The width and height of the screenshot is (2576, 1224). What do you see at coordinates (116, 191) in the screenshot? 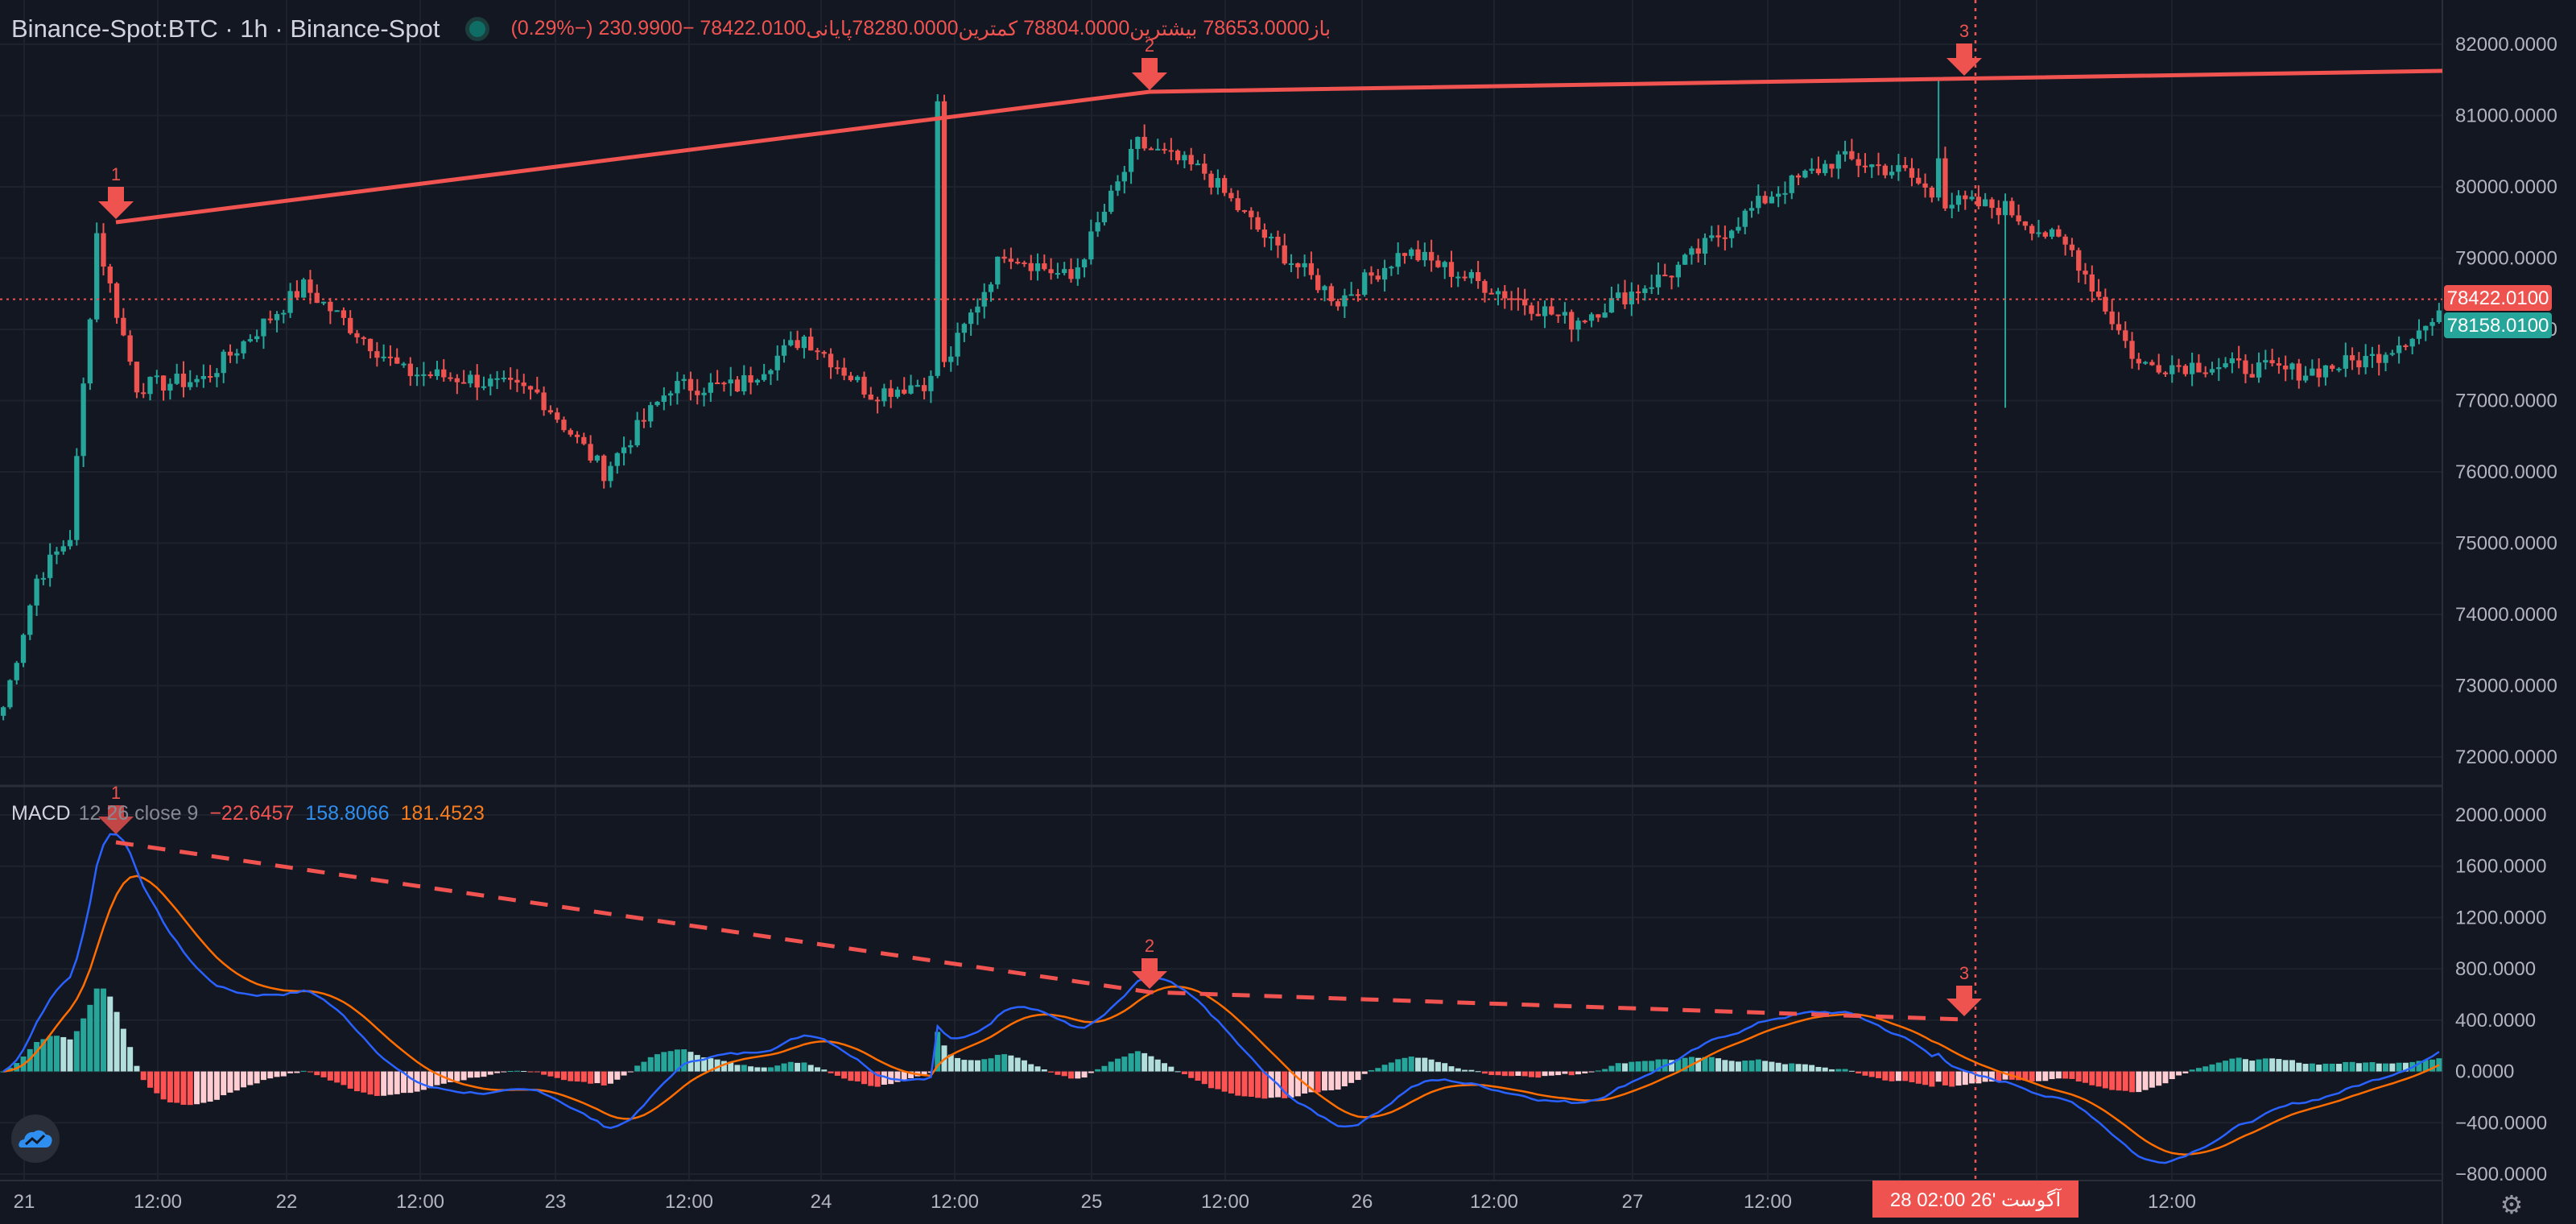
I see `price-marker-1: 1` at bounding box center [116, 191].